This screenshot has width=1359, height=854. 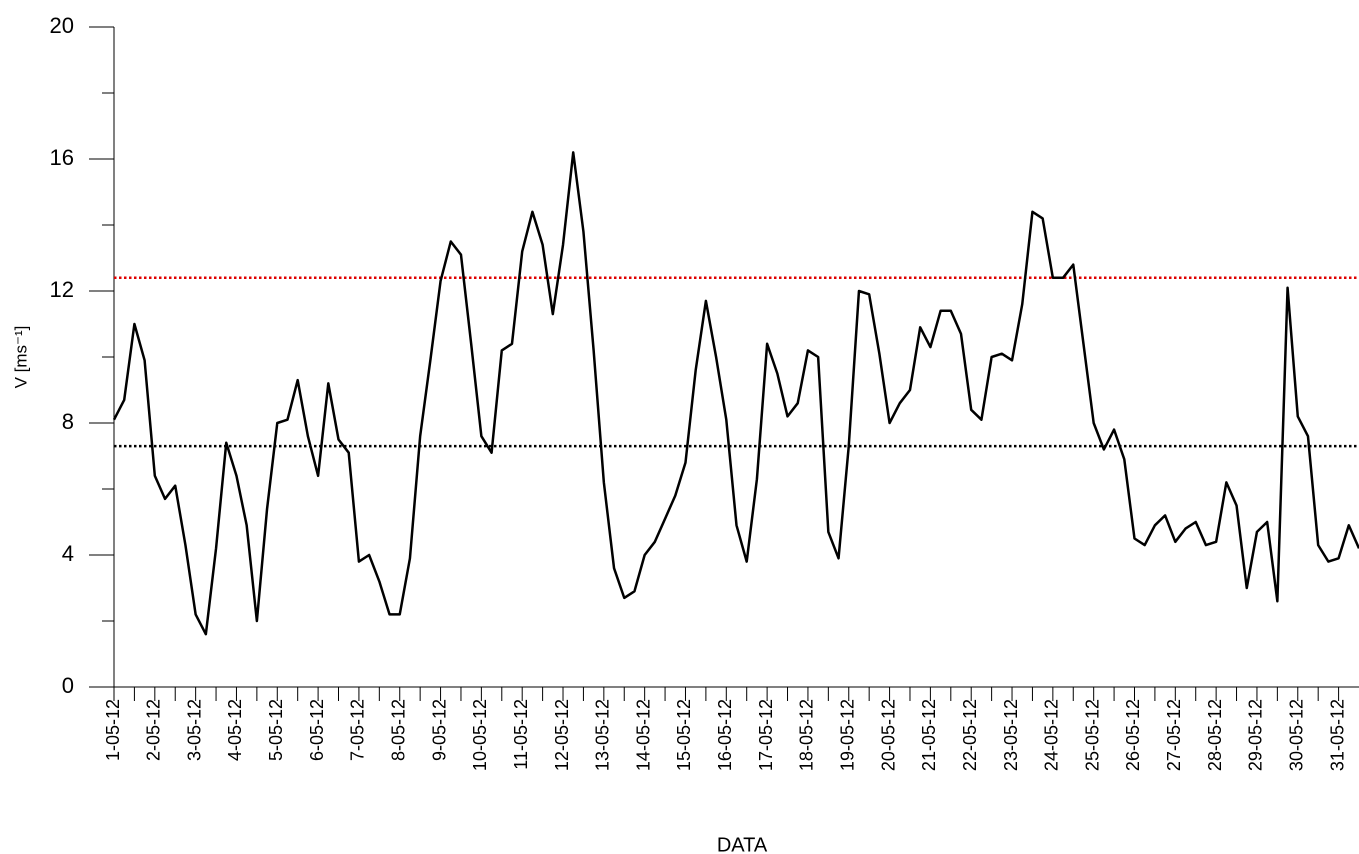 I want to click on y-tick-label: 8, so click(x=68, y=421).